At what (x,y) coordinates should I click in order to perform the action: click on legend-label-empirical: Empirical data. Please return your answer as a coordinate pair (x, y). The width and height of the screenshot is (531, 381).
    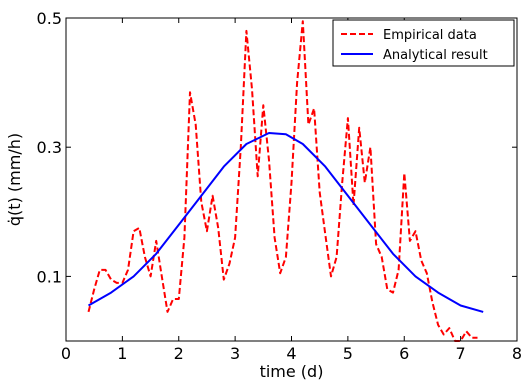
    Looking at the image, I should click on (430, 35).